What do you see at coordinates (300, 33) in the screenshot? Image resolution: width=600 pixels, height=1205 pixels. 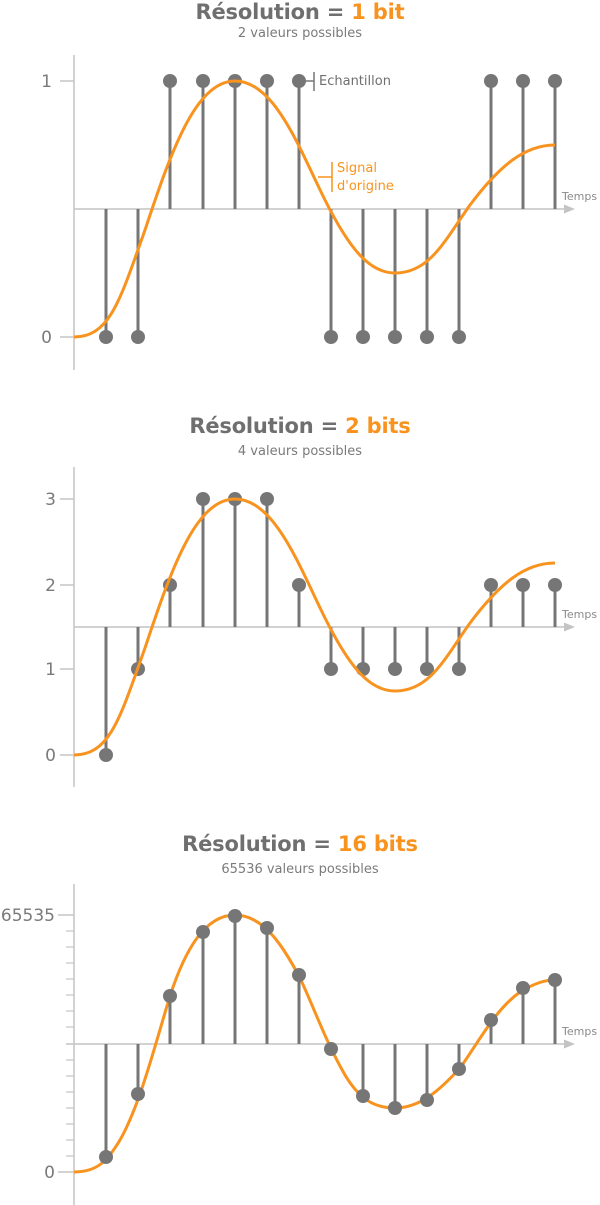 I see `panel-subtitle: 2 valeurs possibles` at bounding box center [300, 33].